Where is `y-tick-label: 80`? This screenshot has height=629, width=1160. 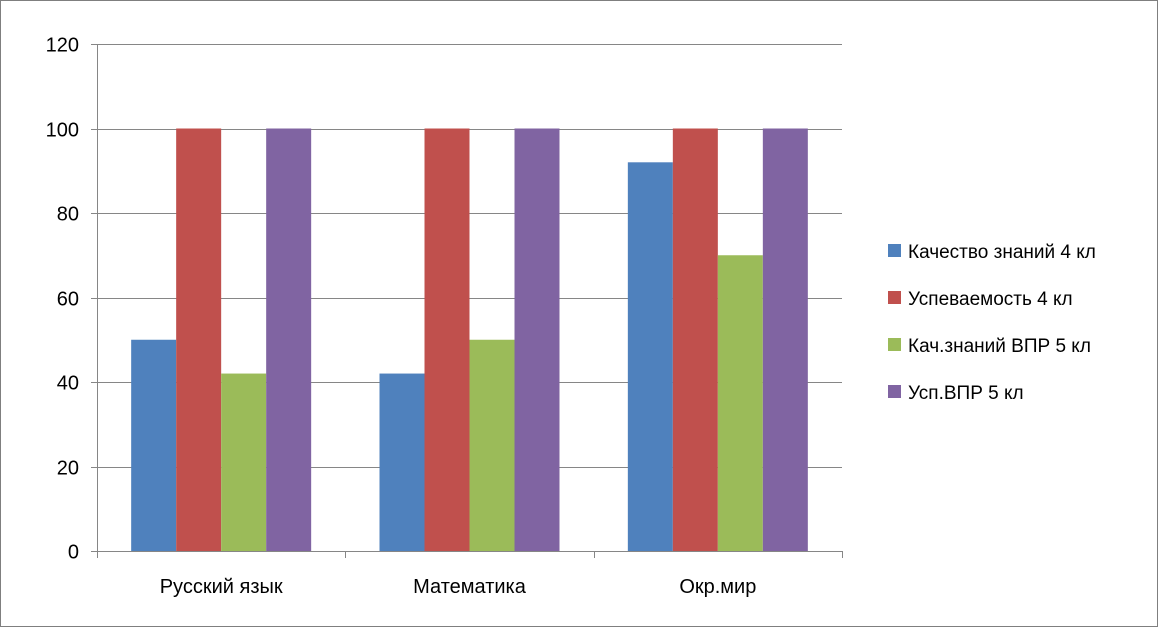
y-tick-label: 80 is located at coordinates (68, 215).